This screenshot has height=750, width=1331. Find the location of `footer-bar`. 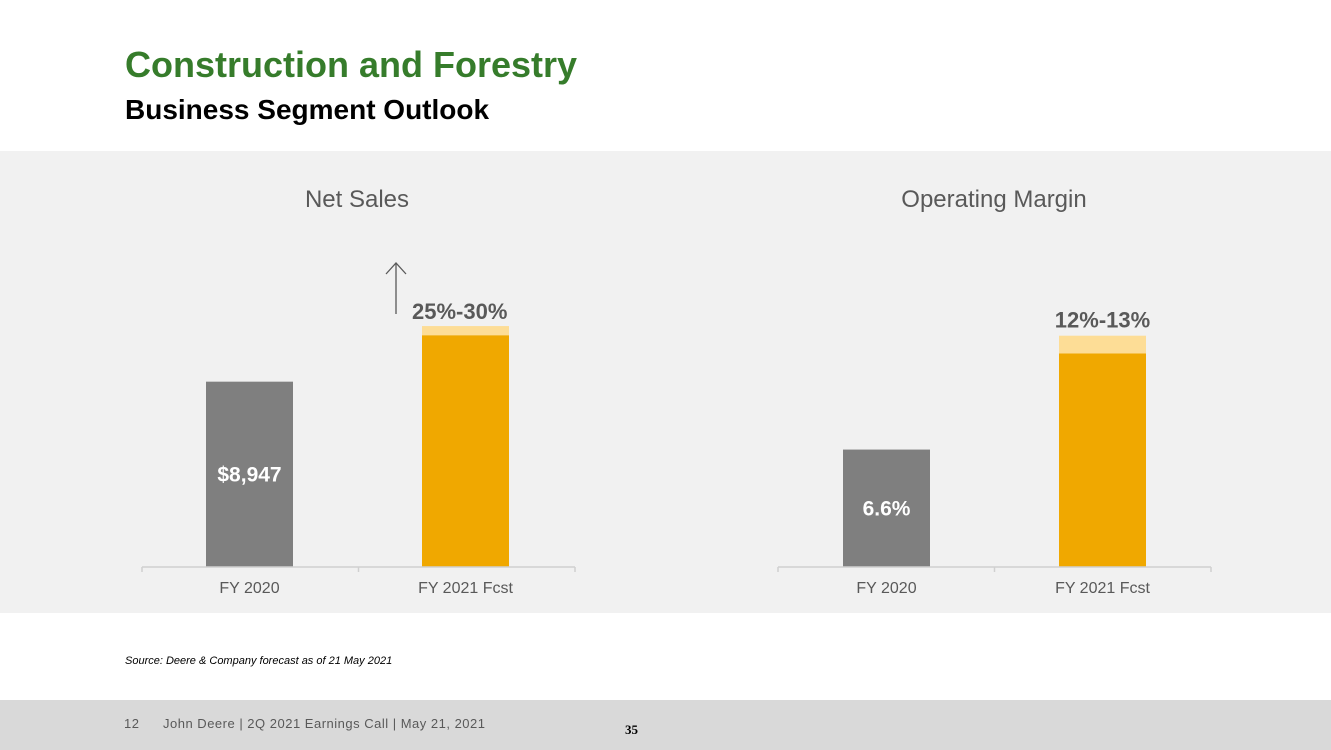

footer-bar is located at coordinates (665, 725).